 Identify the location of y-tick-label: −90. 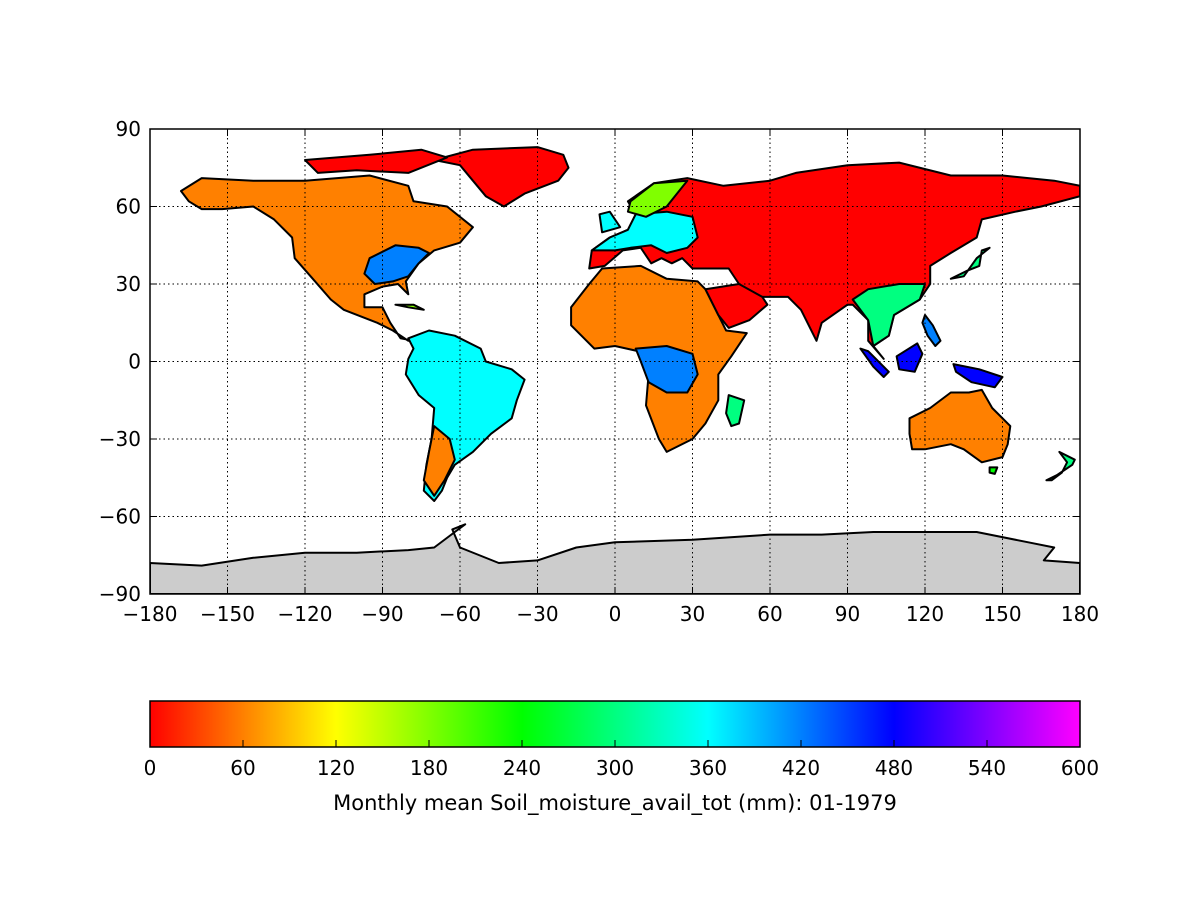
(120, 594).